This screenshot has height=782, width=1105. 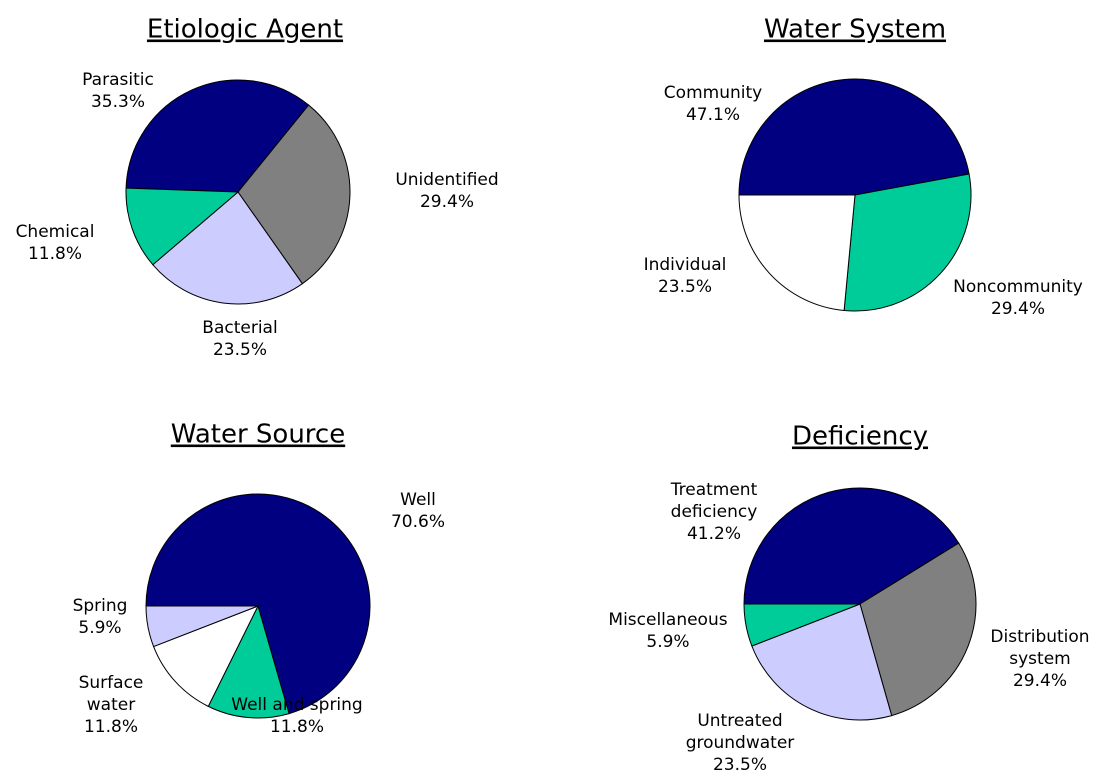 What do you see at coordinates (713, 115) in the screenshot?
I see `value-label: 47.1%` at bounding box center [713, 115].